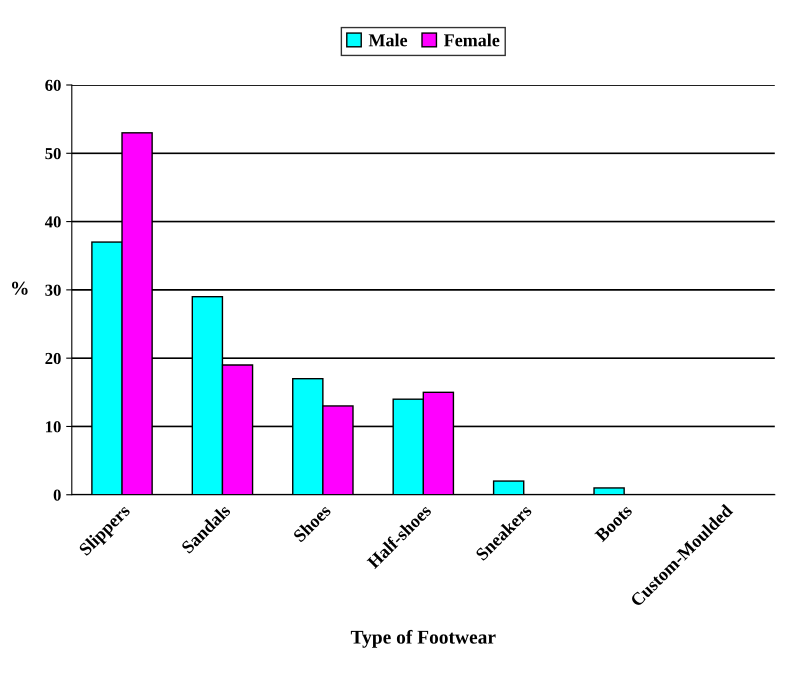 This screenshot has width=789, height=691. What do you see at coordinates (53, 426) in the screenshot?
I see `y-tick-label: 10` at bounding box center [53, 426].